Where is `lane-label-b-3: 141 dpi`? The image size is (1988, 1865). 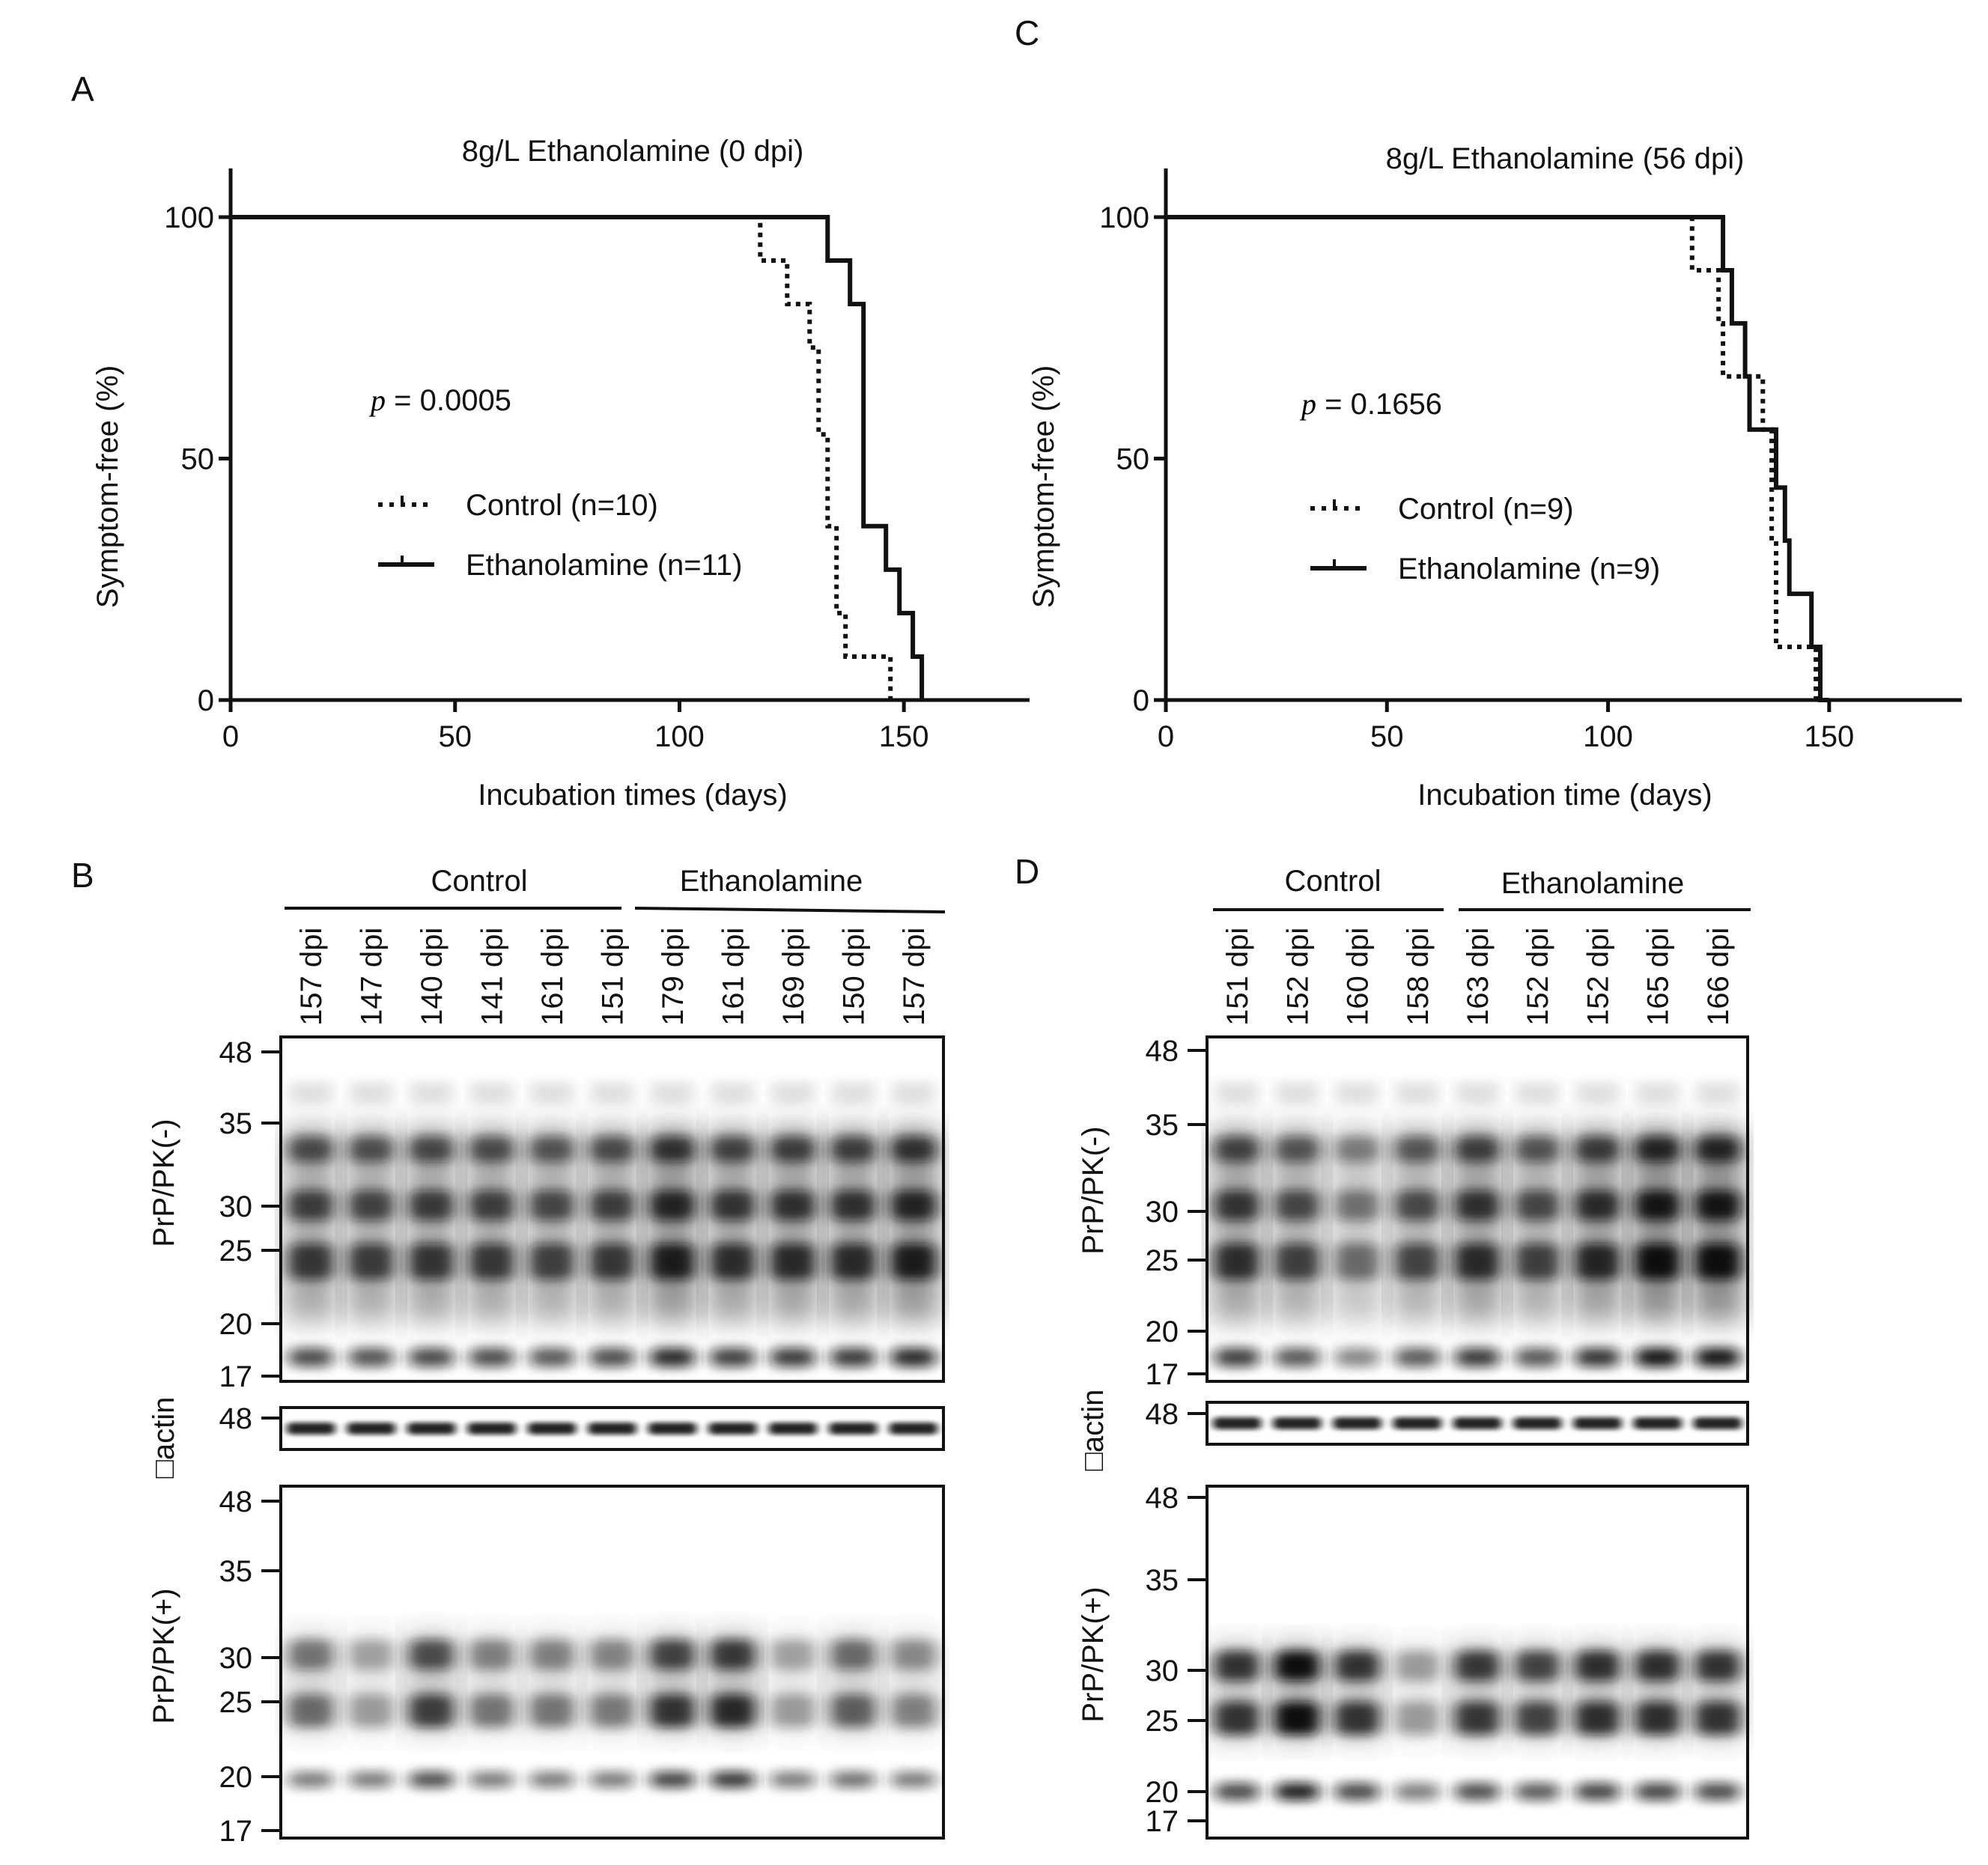 lane-label-b-3: 141 dpi is located at coordinates (492, 977).